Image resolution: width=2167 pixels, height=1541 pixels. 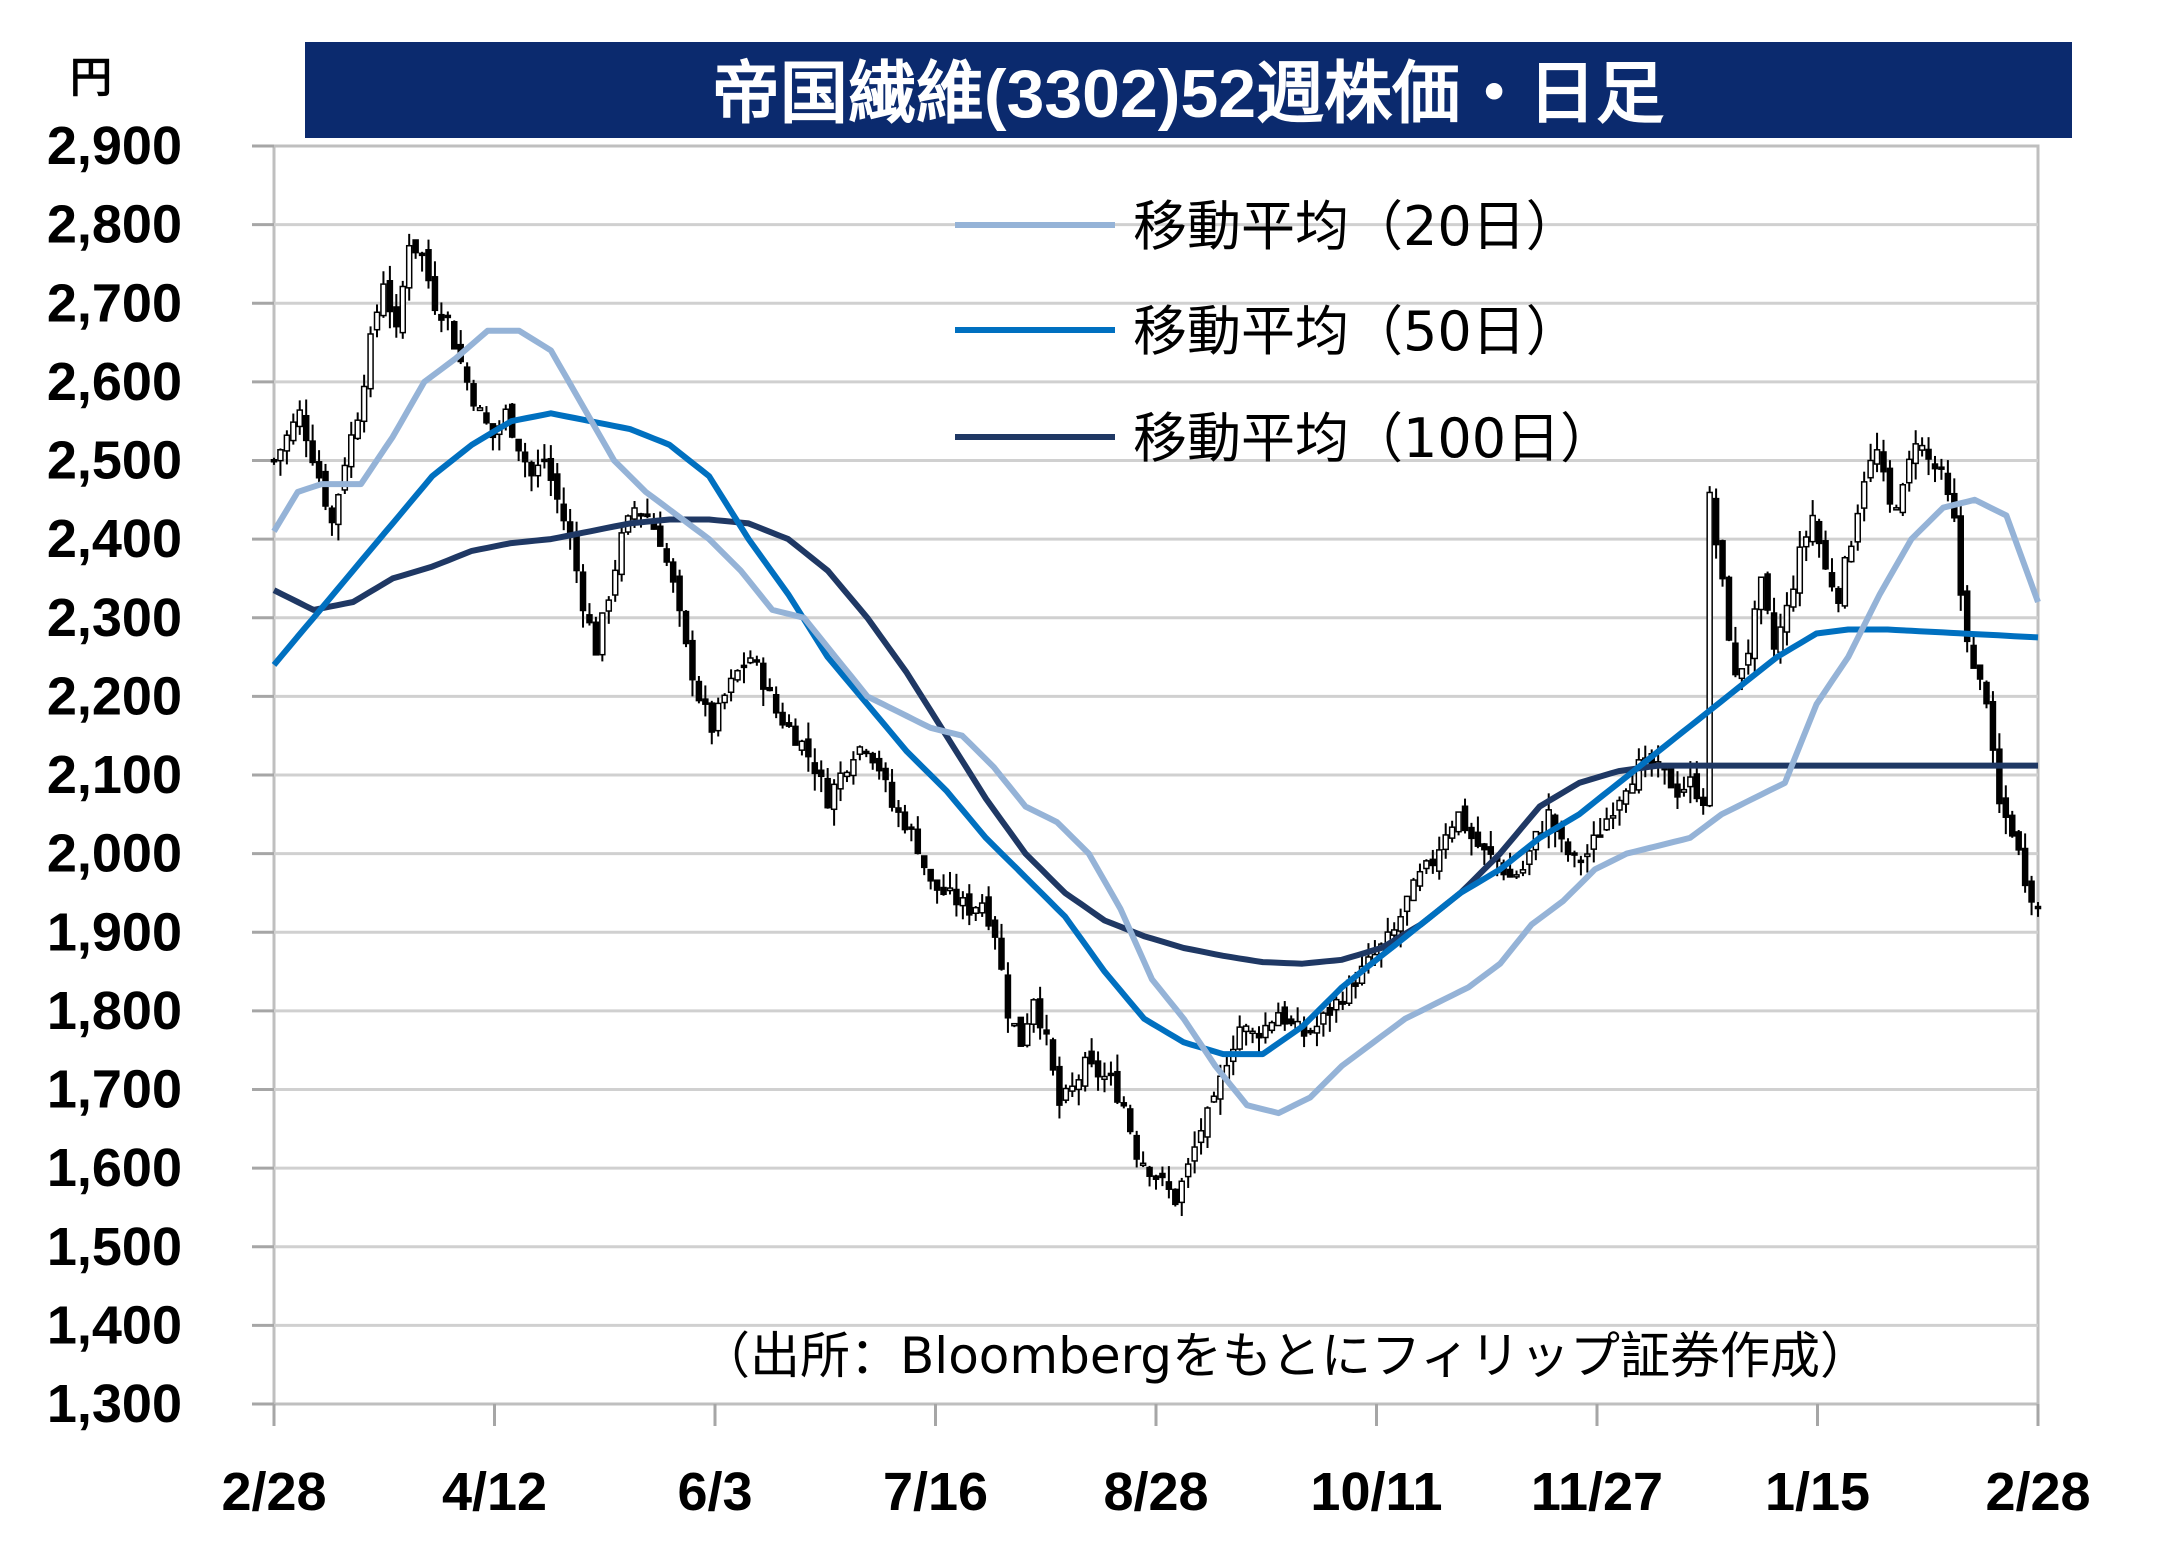 What do you see at coordinates (1188, 90) in the screenshot?
I see `title-banner` at bounding box center [1188, 90].